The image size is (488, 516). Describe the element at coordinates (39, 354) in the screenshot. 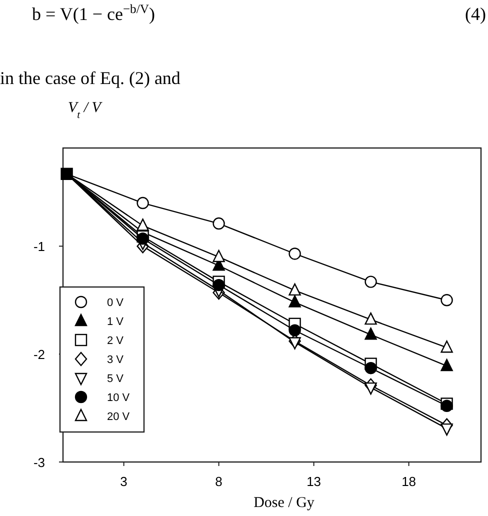

I see `y-tick-label: -2` at that location.